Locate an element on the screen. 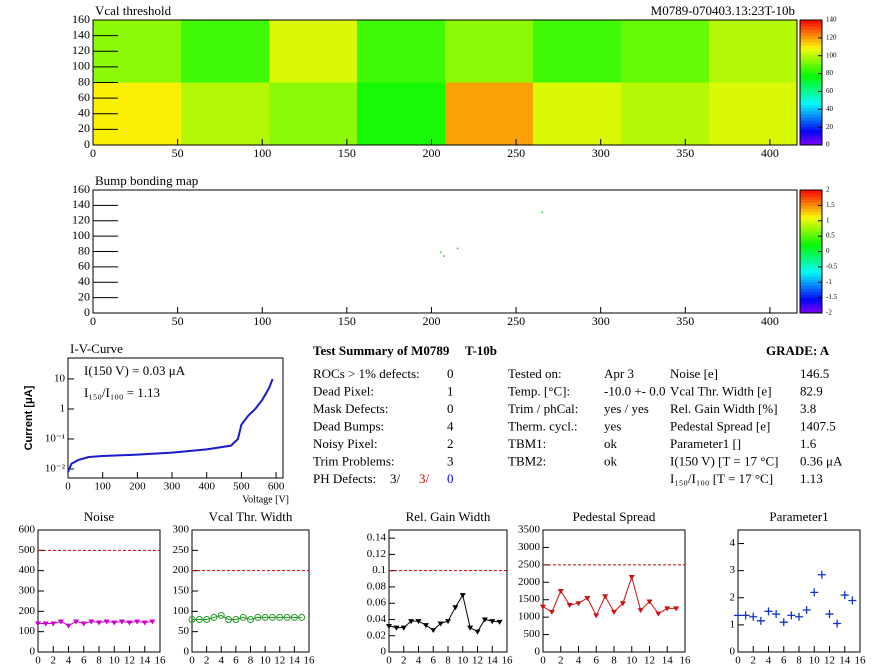 This screenshot has width=896, height=672. x-tick-label: 200 is located at coordinates (137, 487).